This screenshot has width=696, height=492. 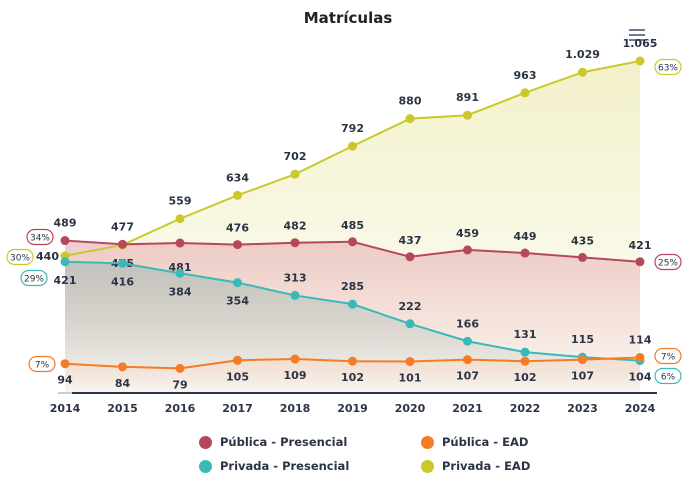 What do you see at coordinates (285, 466) in the screenshot?
I see `legend-label: Privada - Presencial` at bounding box center [285, 466].